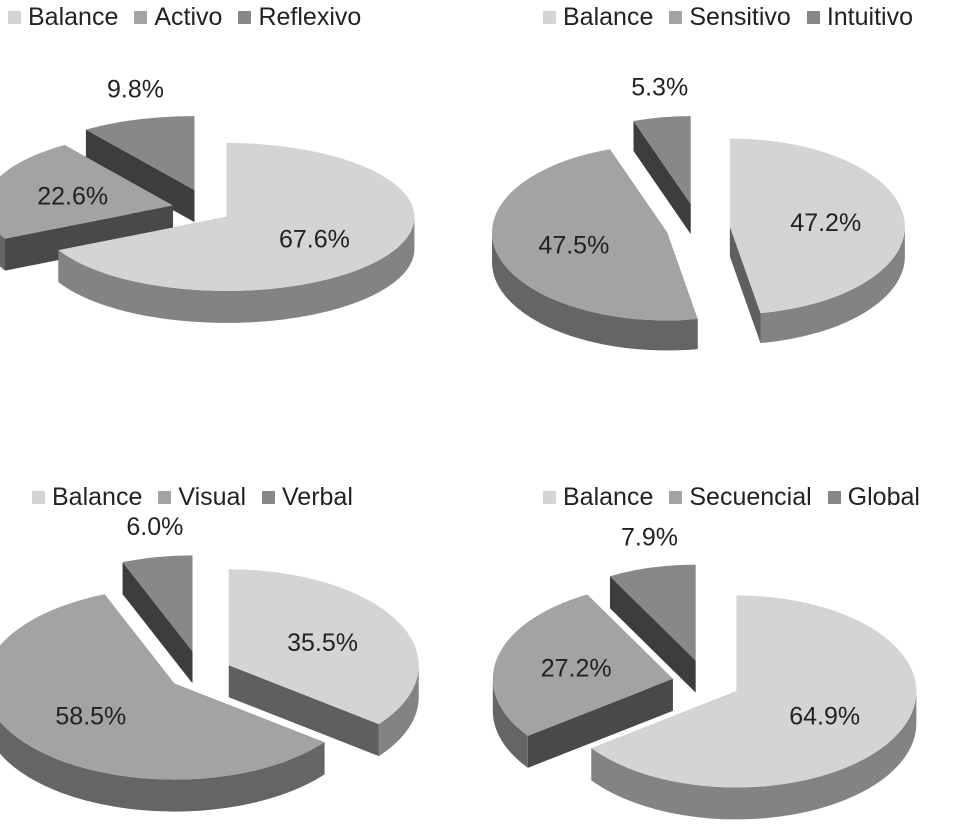 This screenshot has width=977, height=831. I want to click on pie-data-label: 9.8%, so click(135, 90).